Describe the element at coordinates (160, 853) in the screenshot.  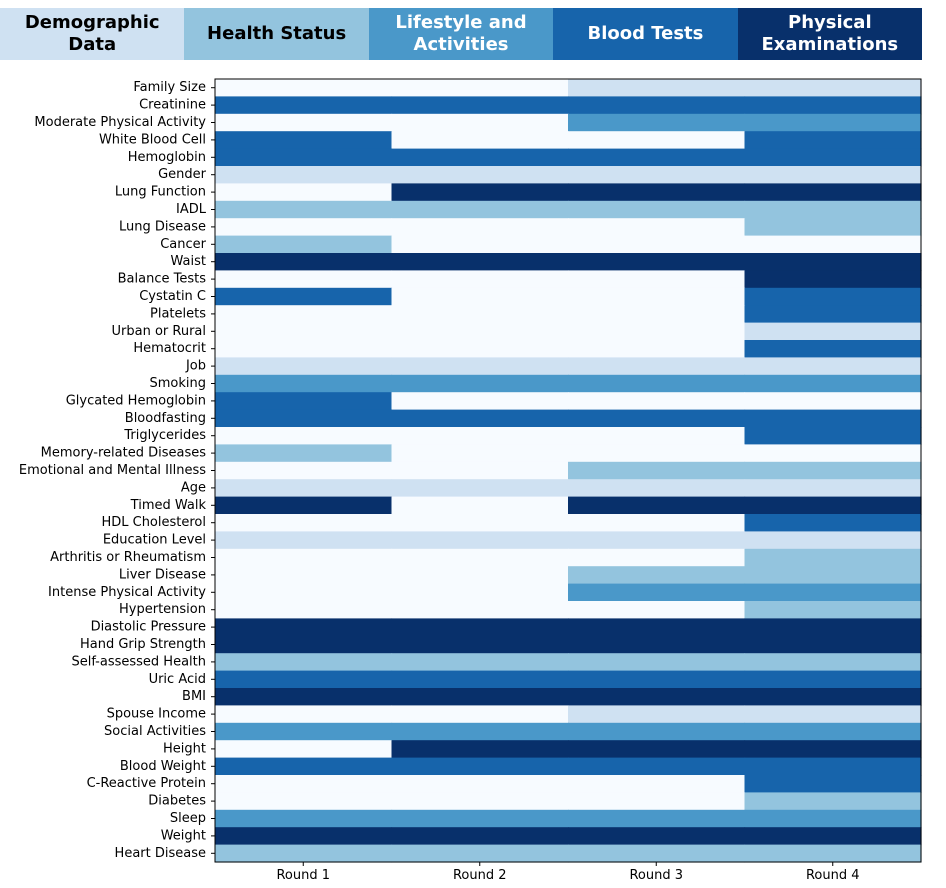
I see `row-label: Heart Disease` at that location.